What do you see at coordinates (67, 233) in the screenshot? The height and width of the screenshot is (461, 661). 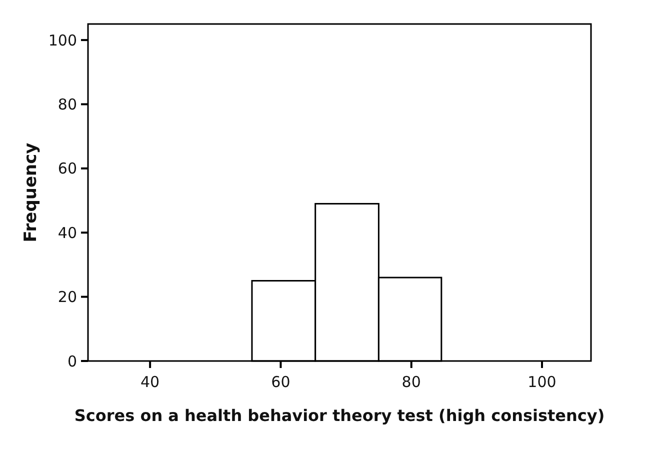 I see `y-tick-label: 40` at bounding box center [67, 233].